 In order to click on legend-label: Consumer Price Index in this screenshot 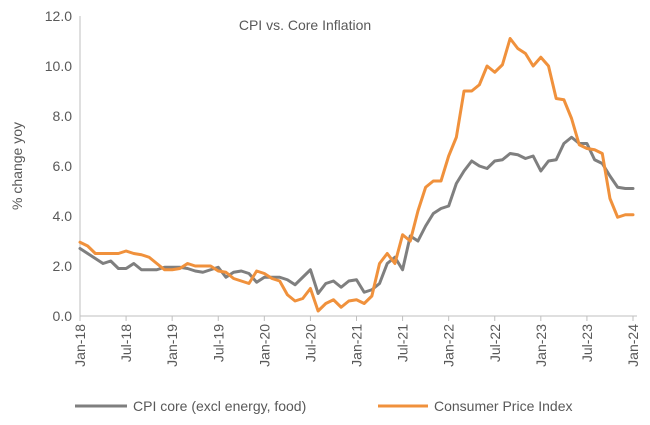, I will do `click(503, 406)`.